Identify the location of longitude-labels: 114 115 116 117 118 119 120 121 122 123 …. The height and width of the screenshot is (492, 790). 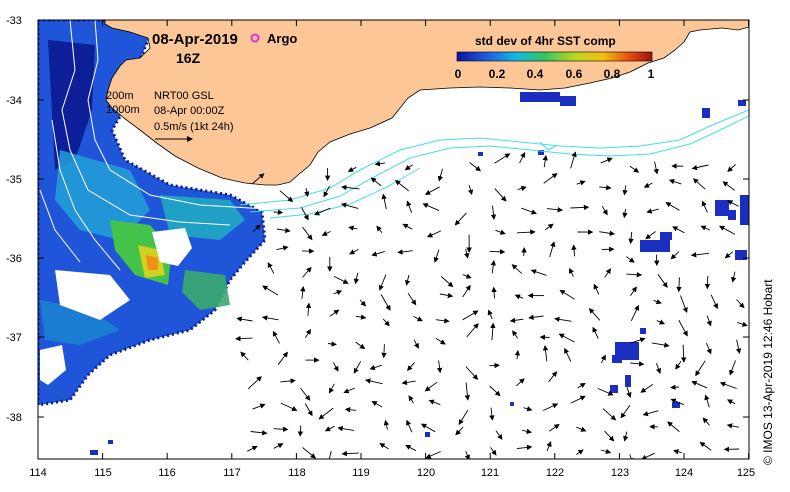
(392, 473).